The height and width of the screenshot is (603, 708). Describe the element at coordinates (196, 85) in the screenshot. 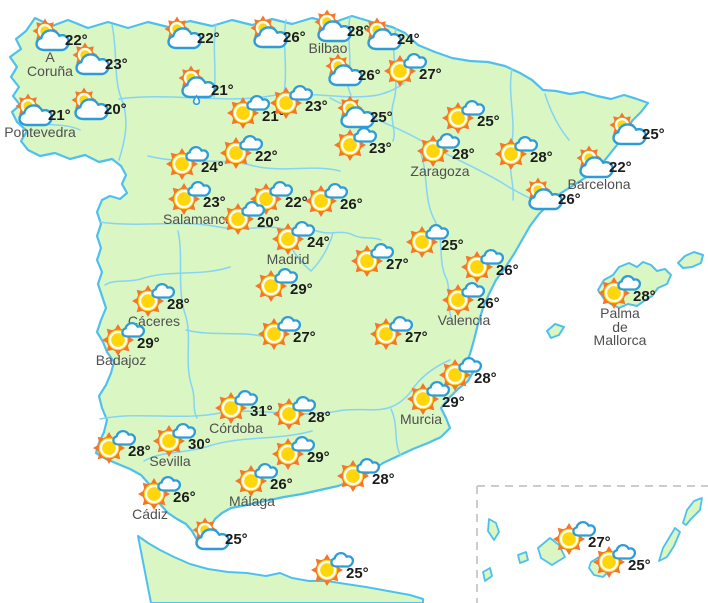

I see `rain-icon` at that location.